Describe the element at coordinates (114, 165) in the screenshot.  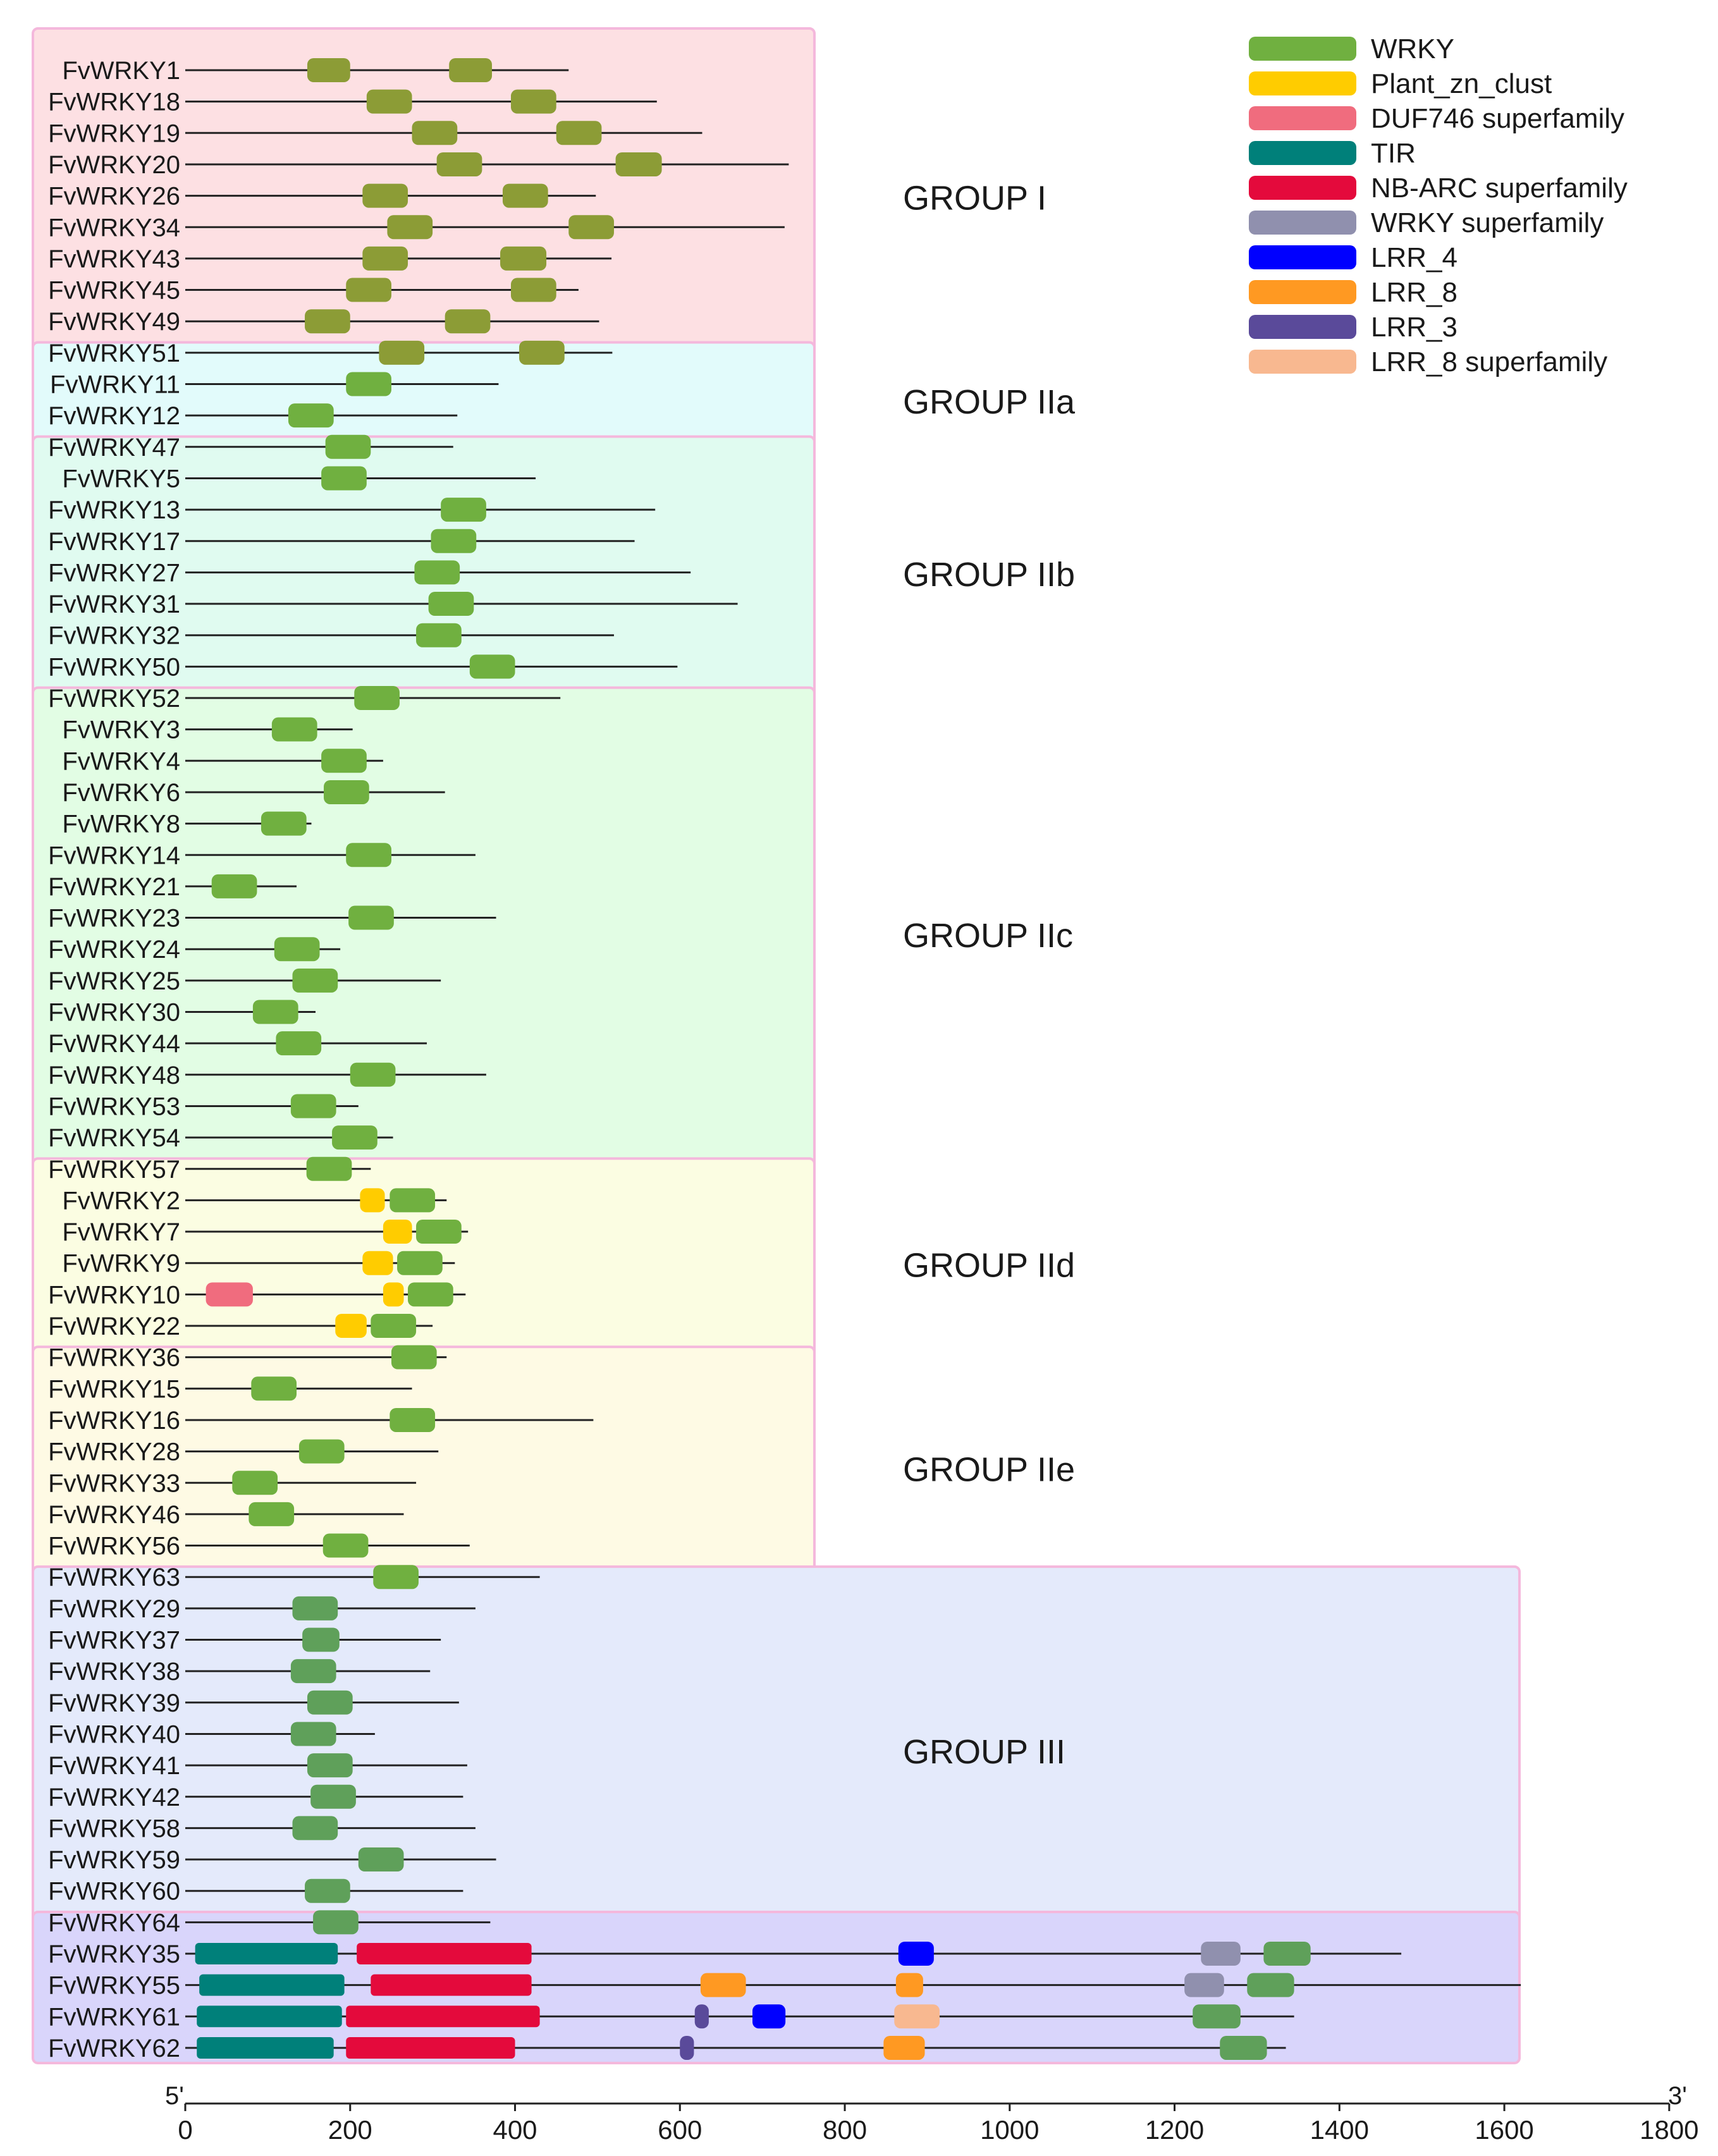
I see `gene-label: FvWRKY20` at that location.